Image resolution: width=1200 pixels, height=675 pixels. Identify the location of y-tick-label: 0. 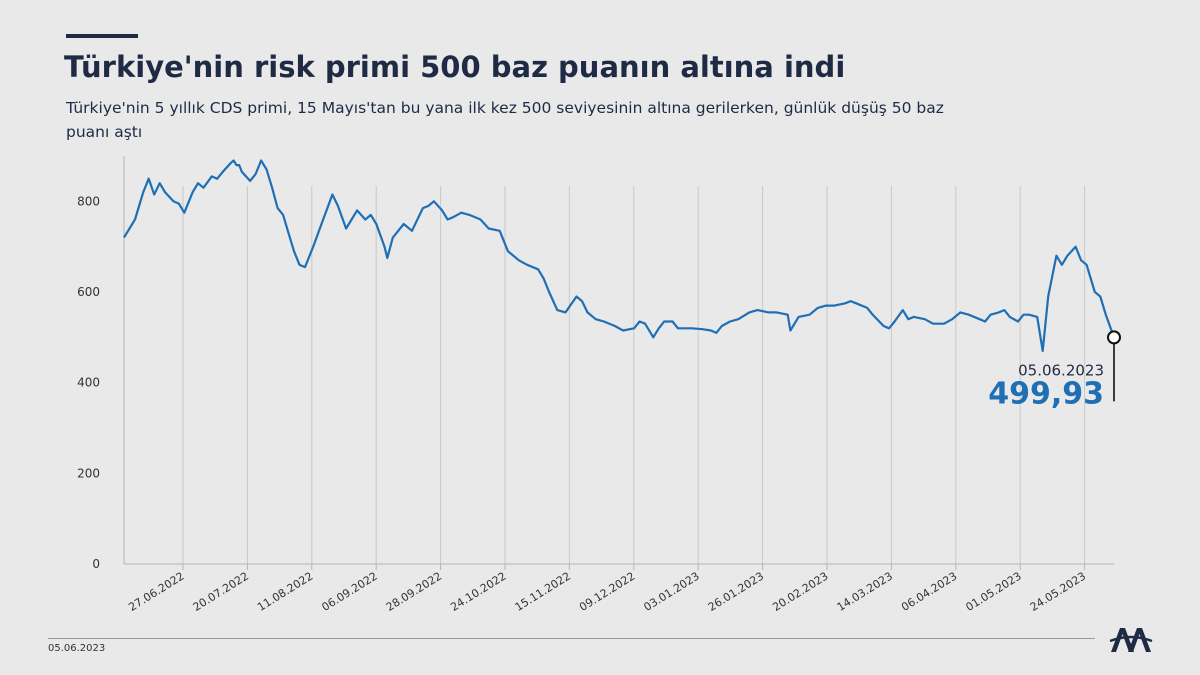
(96, 564).